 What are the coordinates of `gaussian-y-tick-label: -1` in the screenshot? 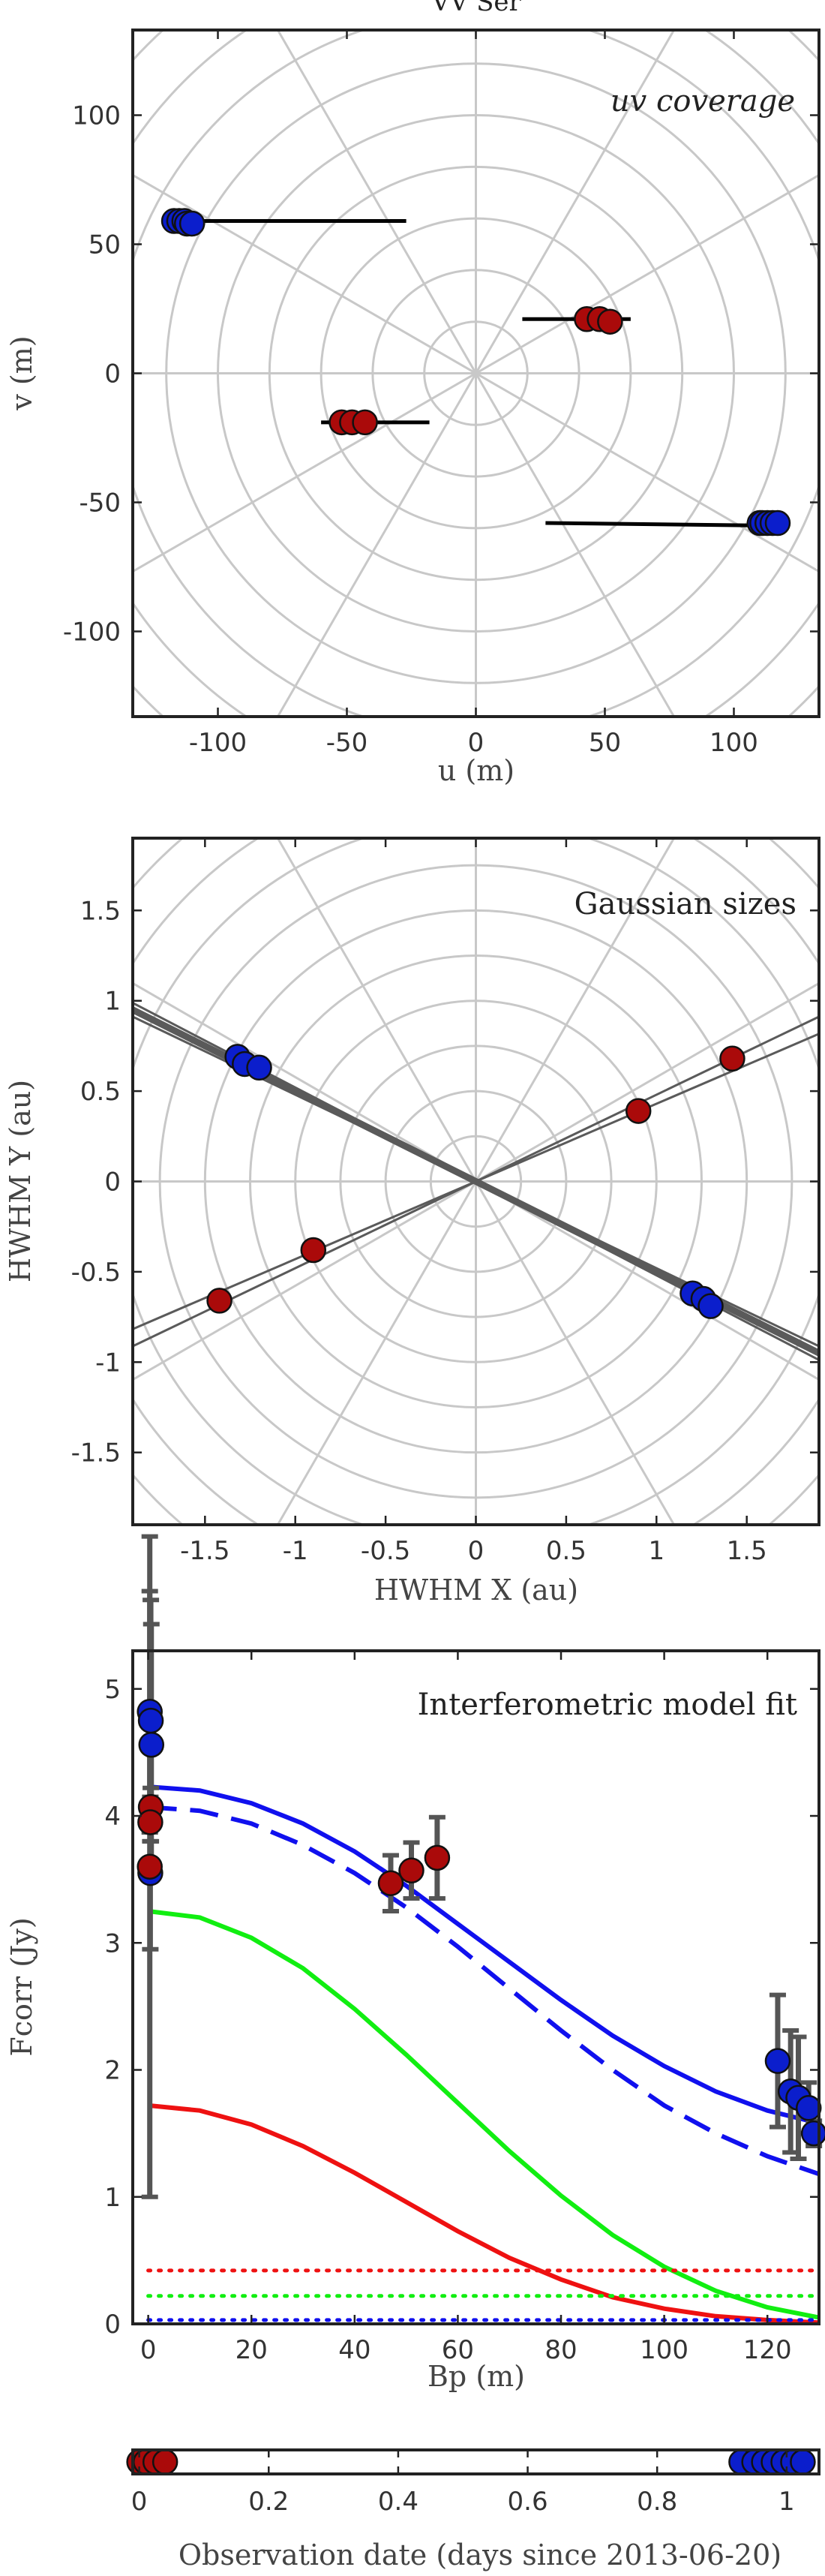 It's located at (108, 1363).